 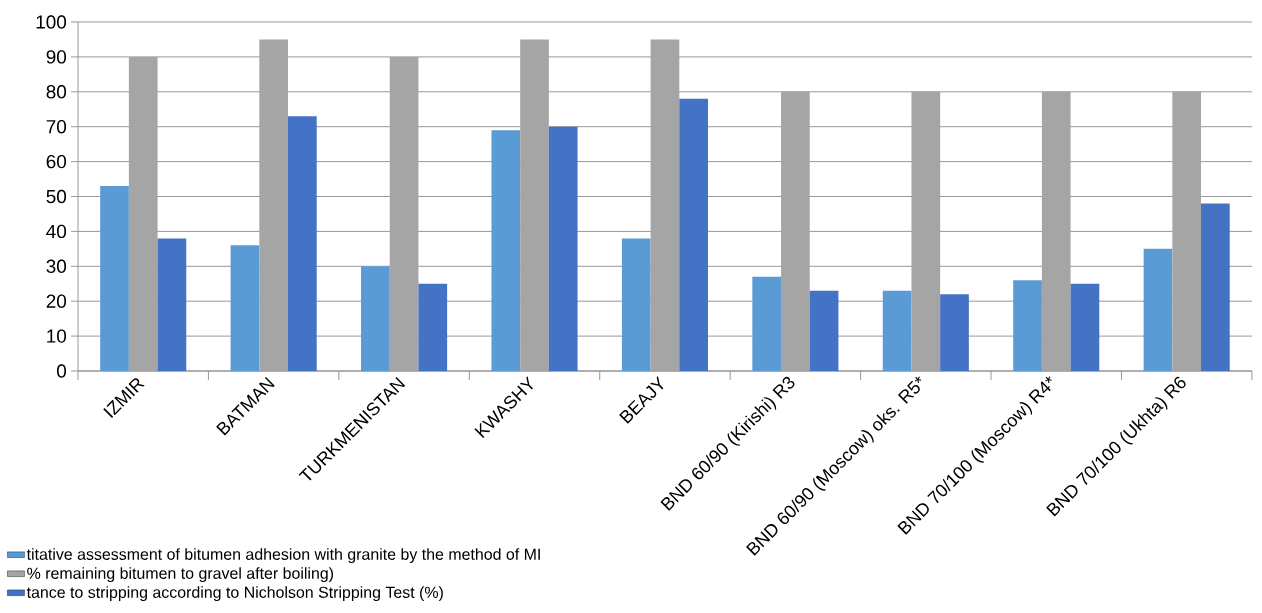 I want to click on y-tick-label: 50, so click(x=56, y=196).